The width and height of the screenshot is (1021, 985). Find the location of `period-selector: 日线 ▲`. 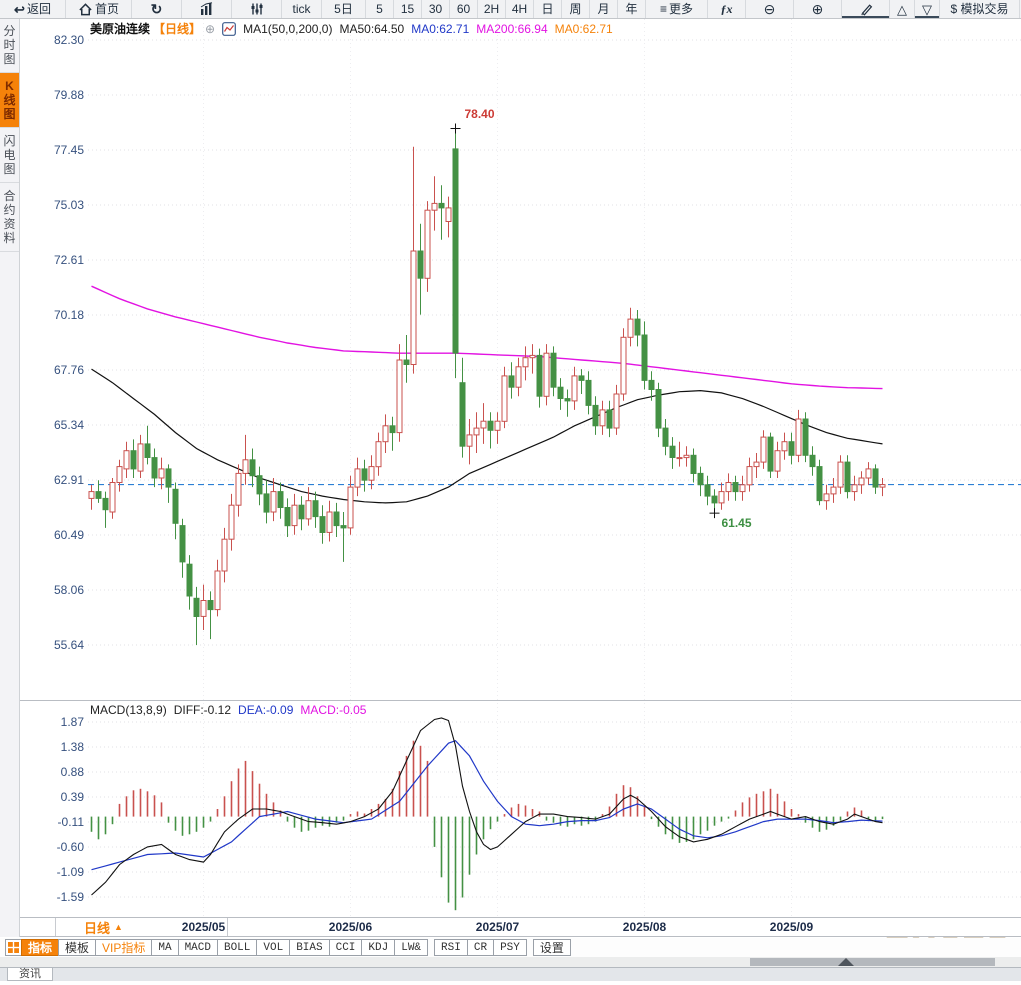

period-selector: 日线 ▲ is located at coordinates (141, 927).